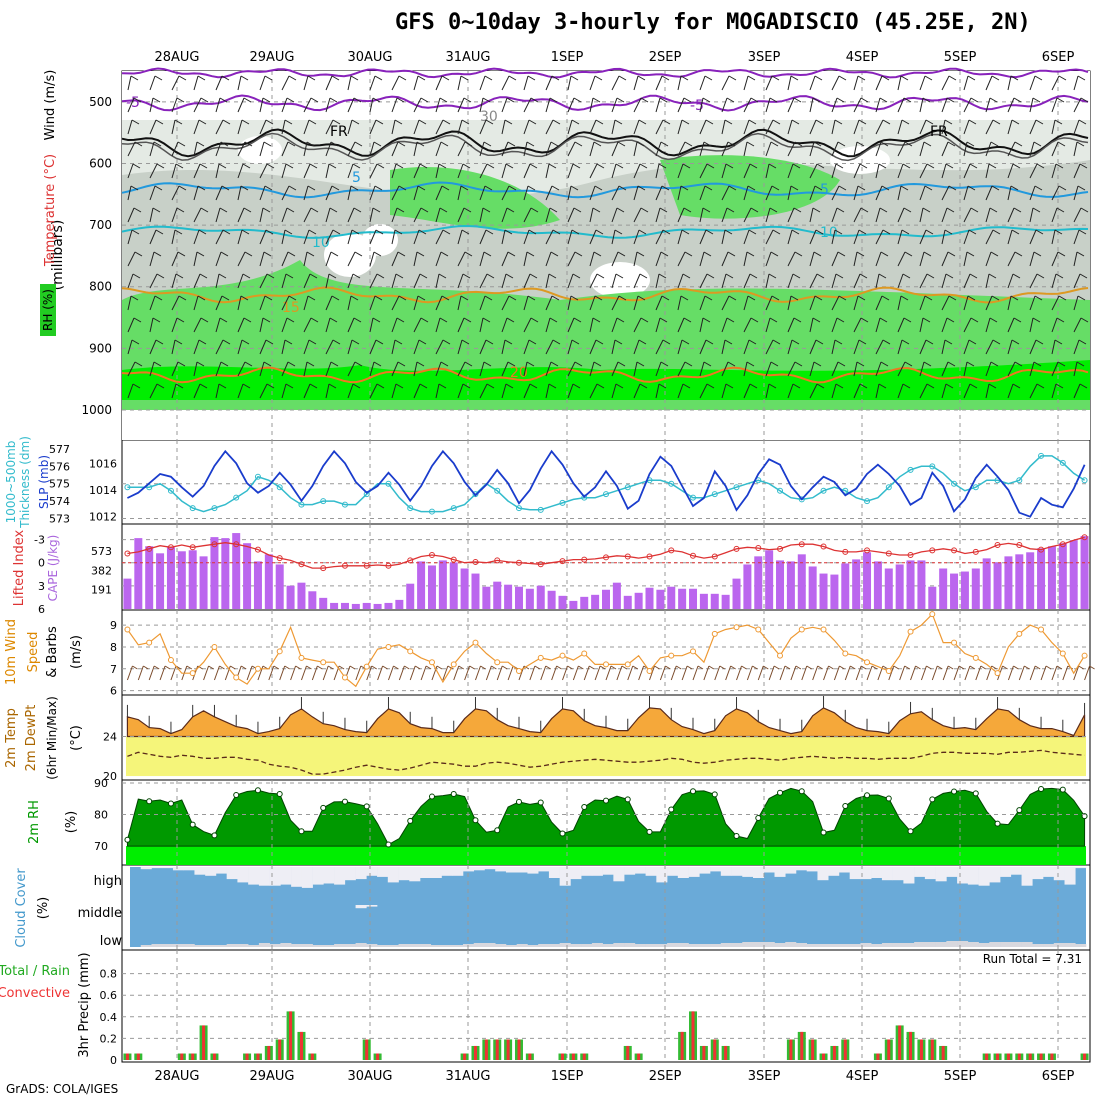  What do you see at coordinates (606, 652) in the screenshot?
I see `wind10m-grid` at bounding box center [606, 652].